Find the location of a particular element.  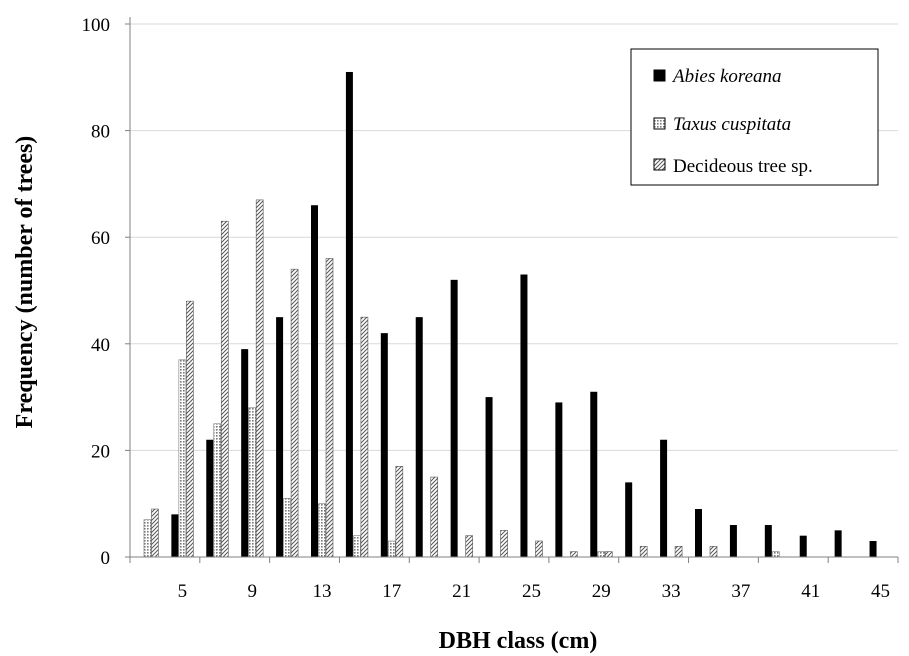

legend-swatch-taxus is located at coordinates (659, 123).